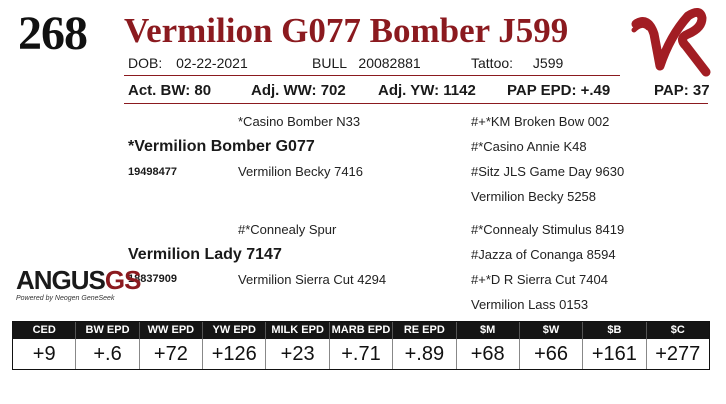 The width and height of the screenshot is (726, 404). I want to click on dam-registration: 18837909, so click(152, 279).